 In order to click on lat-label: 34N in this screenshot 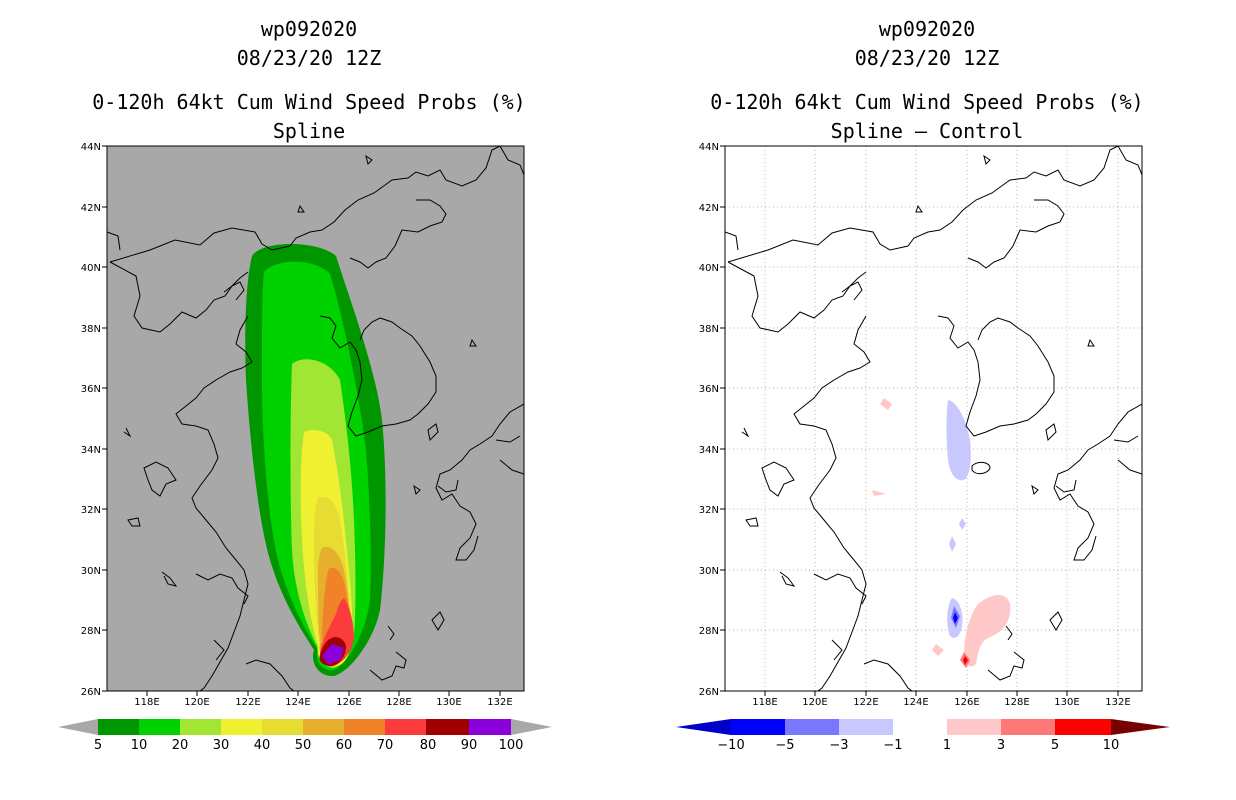, I will do `click(91, 450)`.